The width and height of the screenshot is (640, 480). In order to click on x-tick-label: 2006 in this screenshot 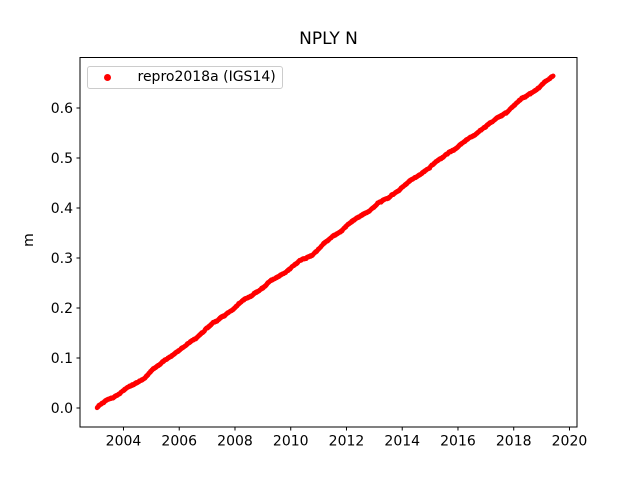, I will do `click(179, 442)`.